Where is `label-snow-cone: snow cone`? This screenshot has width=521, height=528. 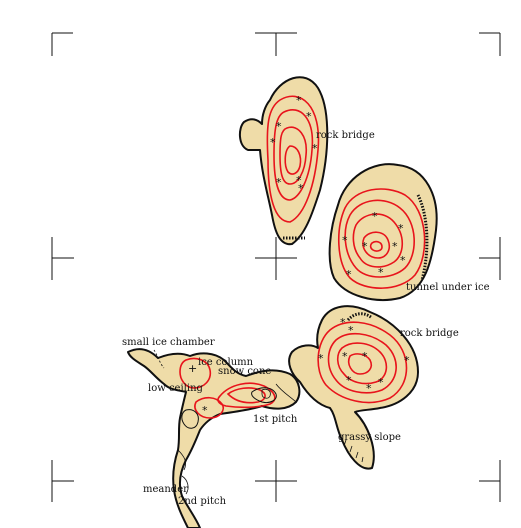 label-snow-cone: snow cone is located at coordinates (244, 371).